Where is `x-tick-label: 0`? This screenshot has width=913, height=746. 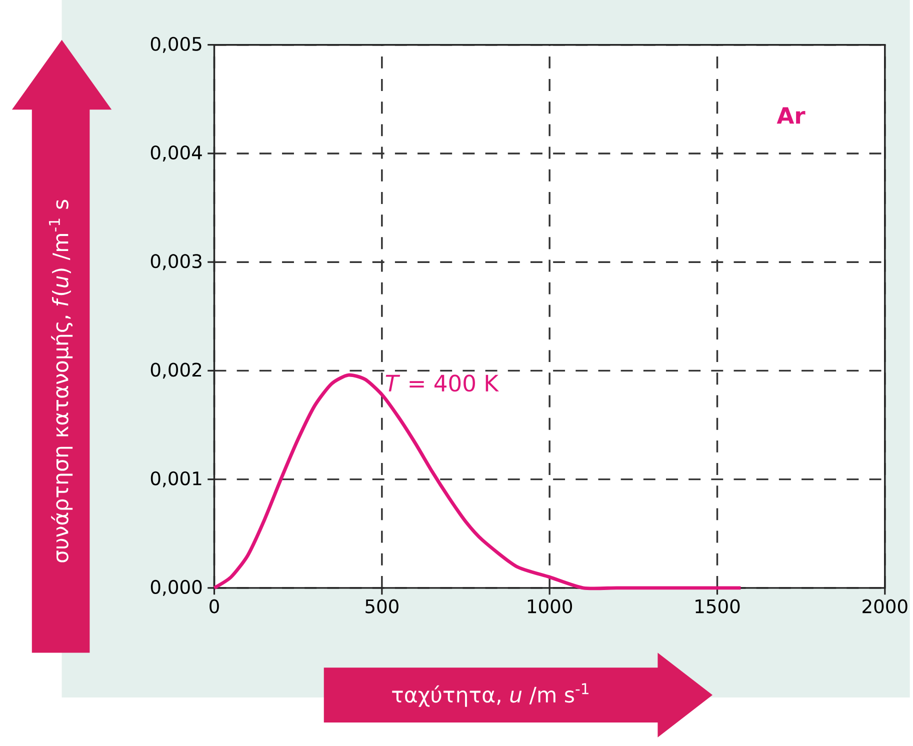 x-tick-label: 0 is located at coordinates (214, 606).